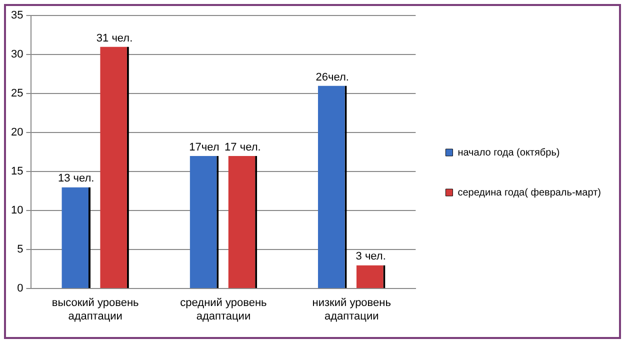  I want to click on data-label: 17 чел., so click(242, 148).